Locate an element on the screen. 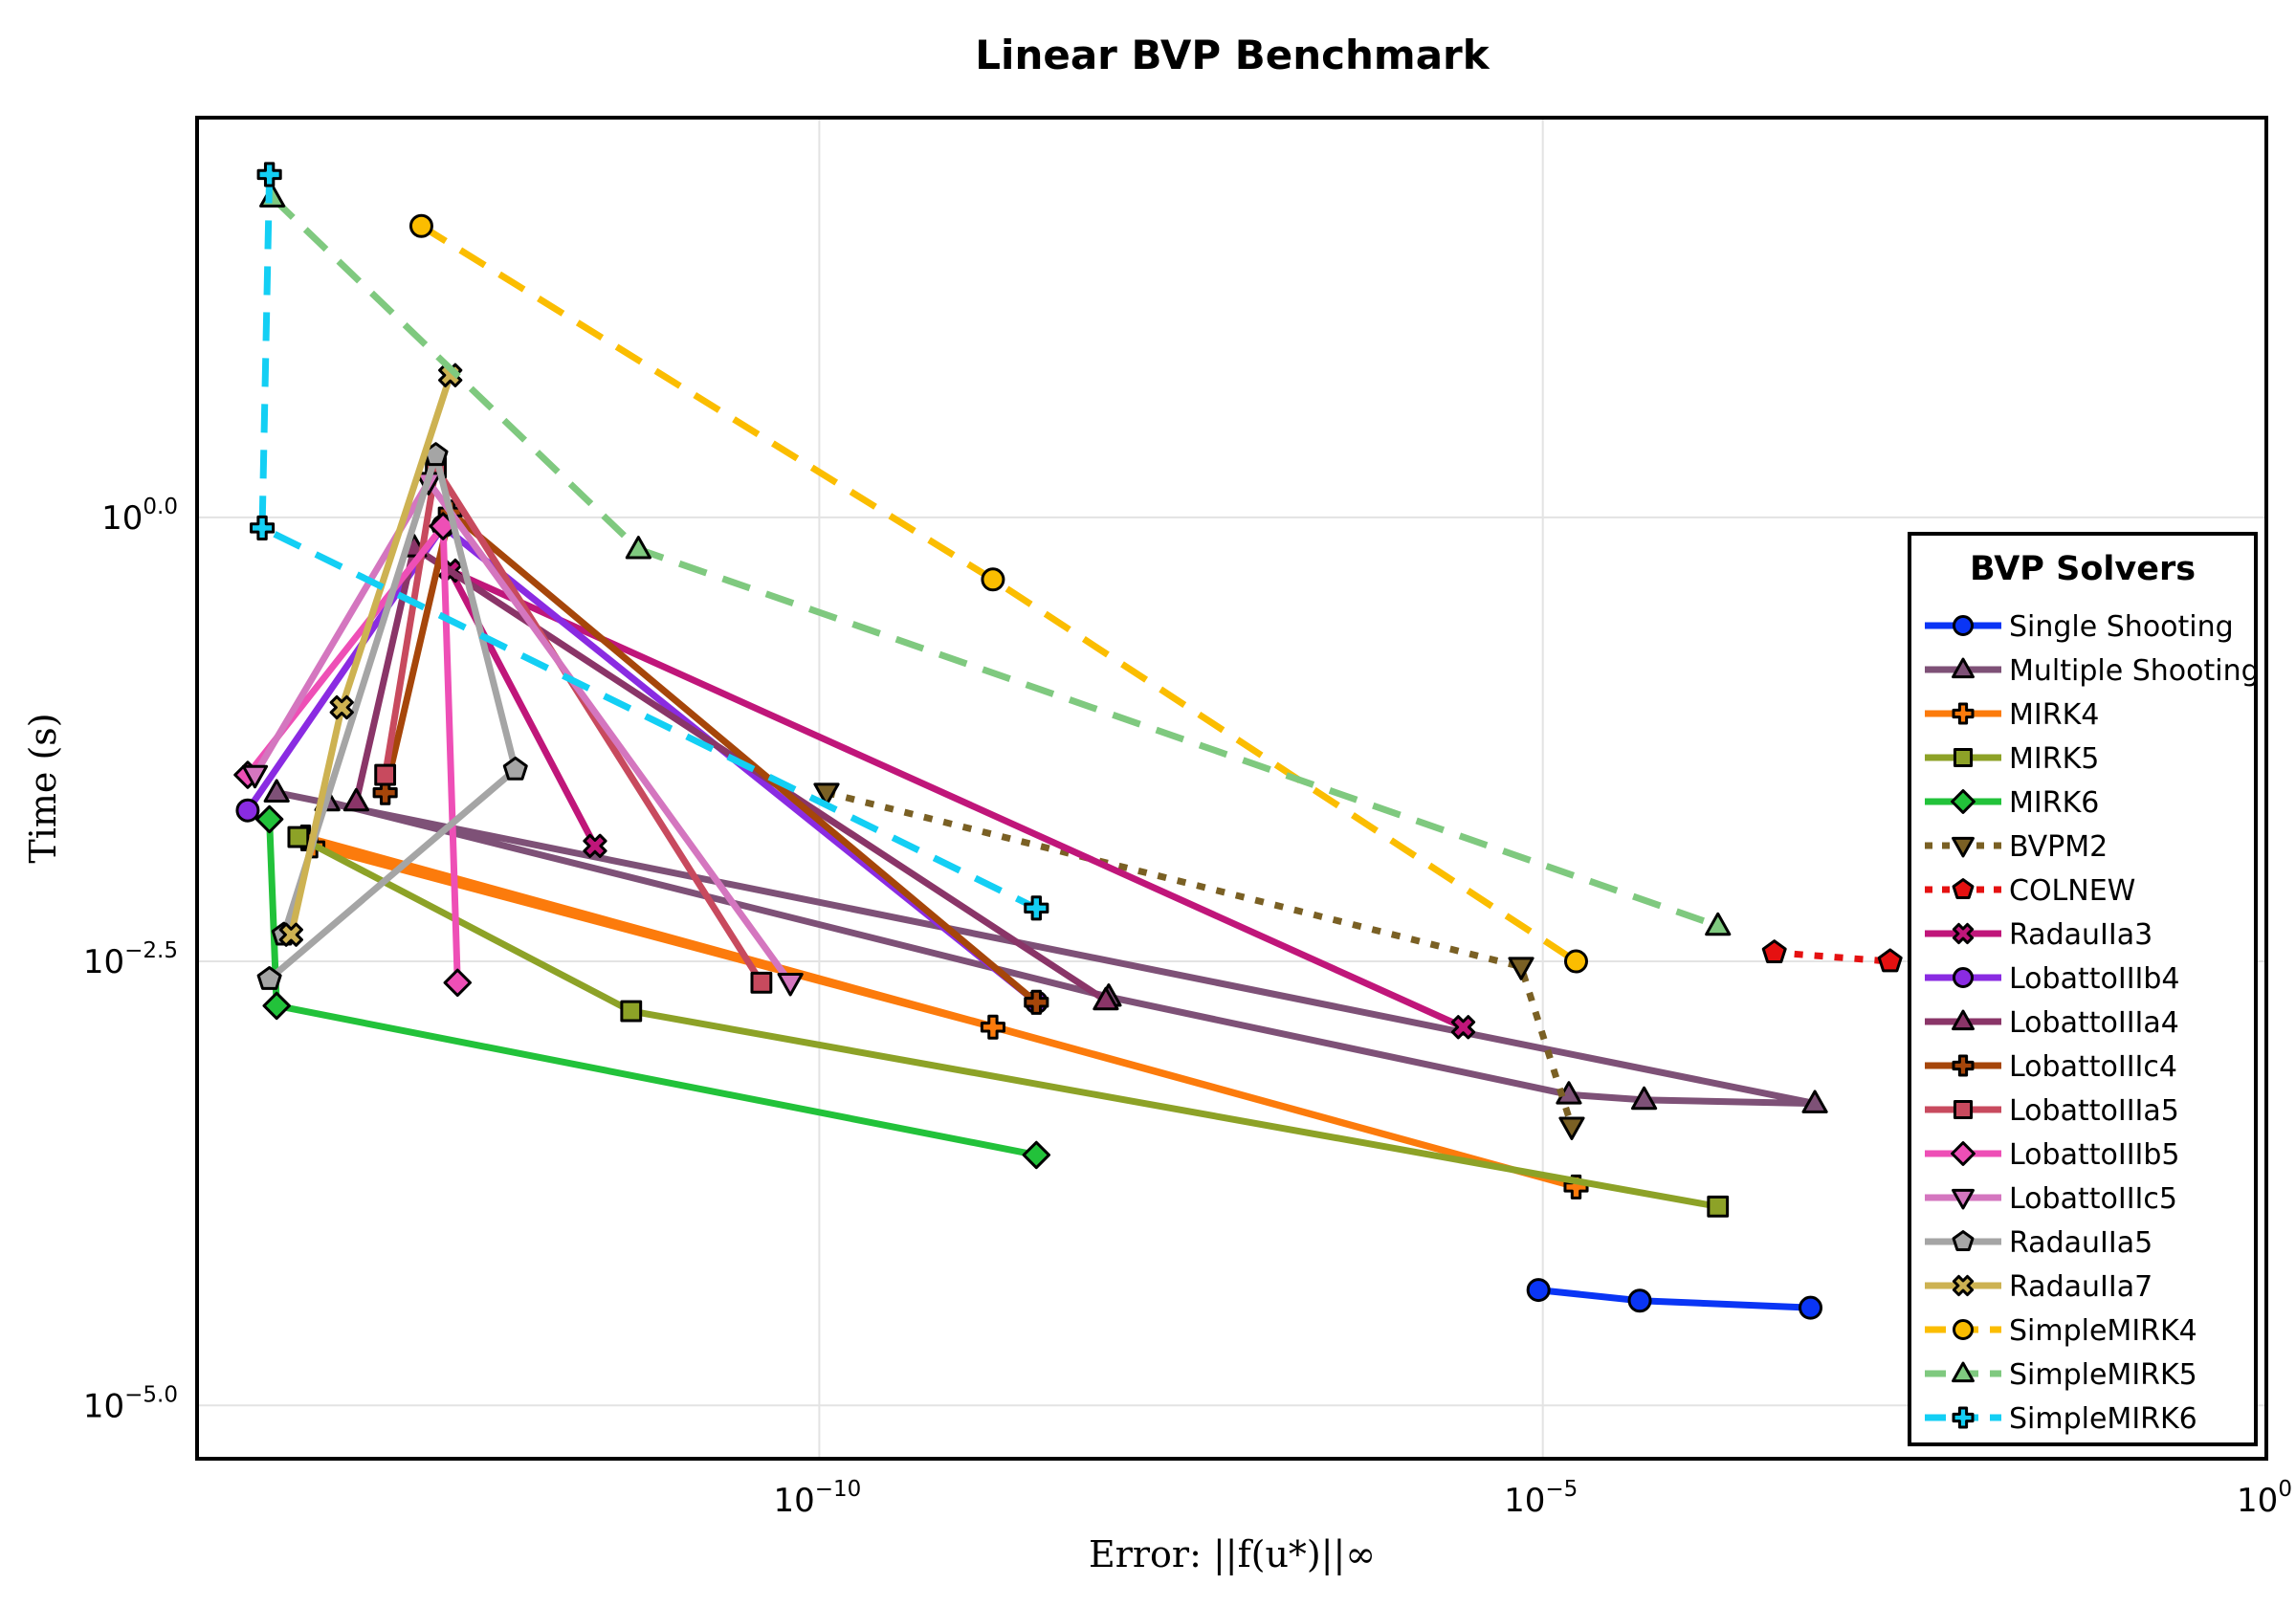 This screenshot has height=1607, width=2296. legend-item-lobattoiiia4: LobattoIIIa4 is located at coordinates (2052, 1023).